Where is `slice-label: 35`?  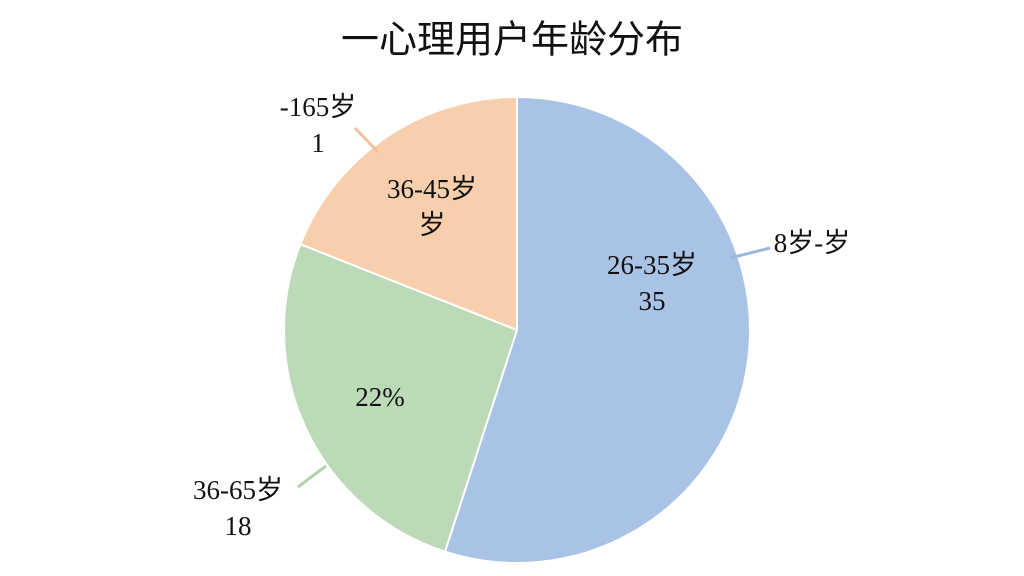 slice-label: 35 is located at coordinates (652, 301).